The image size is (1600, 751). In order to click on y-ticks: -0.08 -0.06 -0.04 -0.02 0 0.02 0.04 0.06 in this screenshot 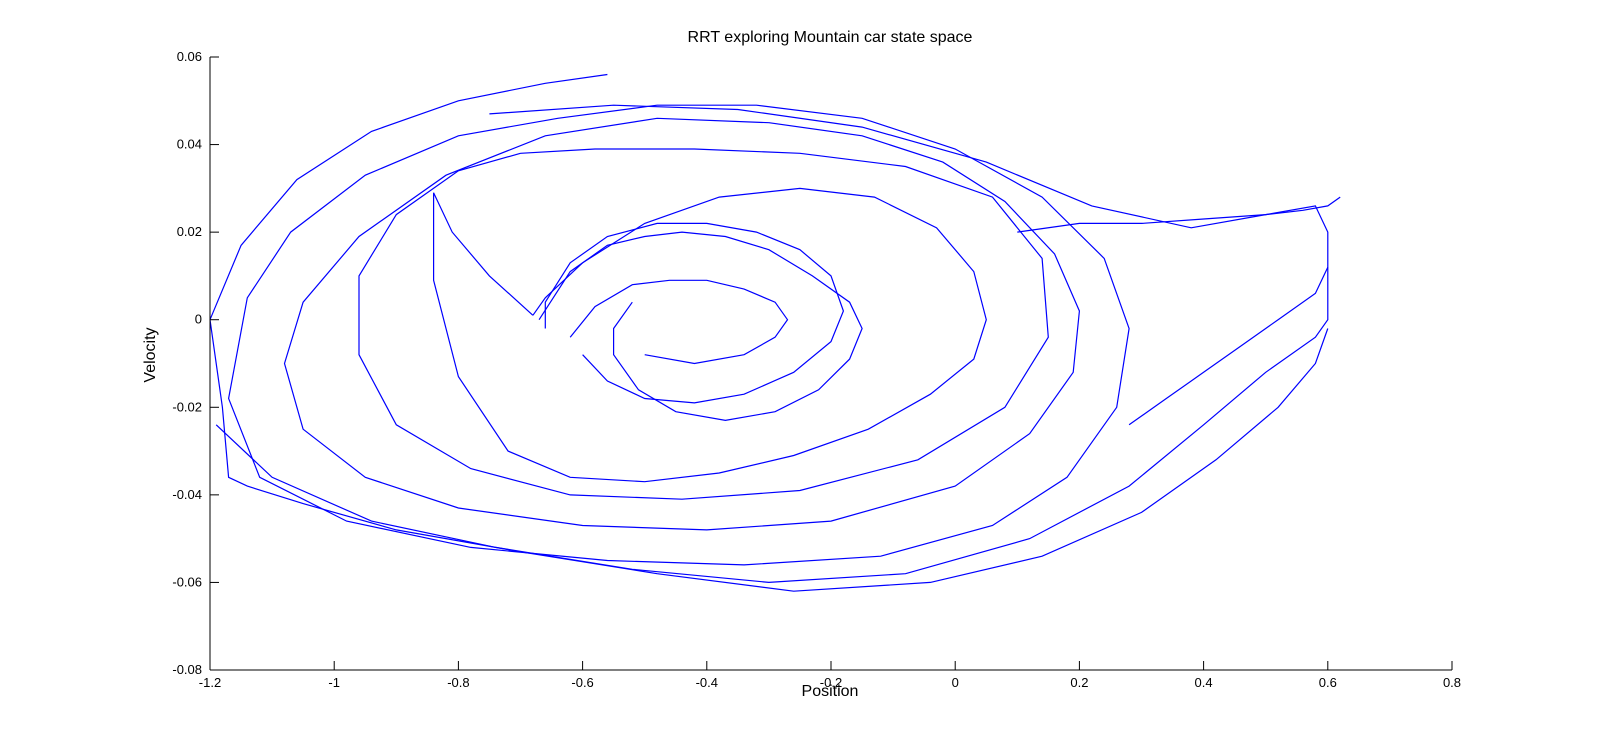, I will do `click(195, 363)`.